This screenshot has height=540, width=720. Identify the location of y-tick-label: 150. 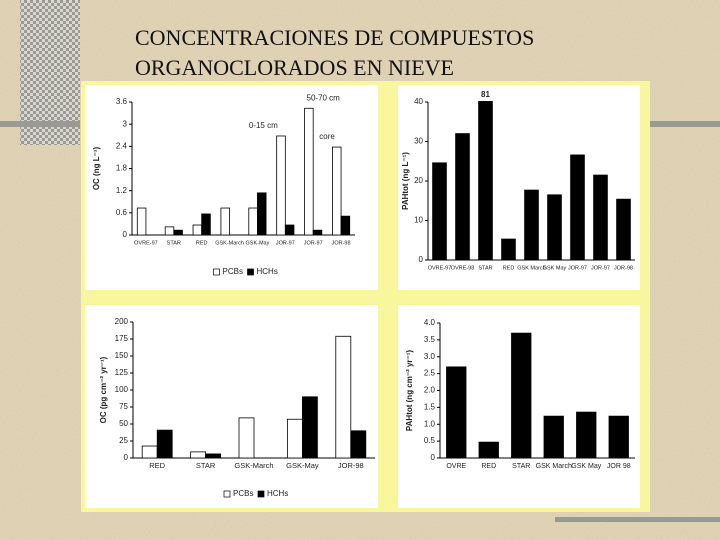
(122, 355).